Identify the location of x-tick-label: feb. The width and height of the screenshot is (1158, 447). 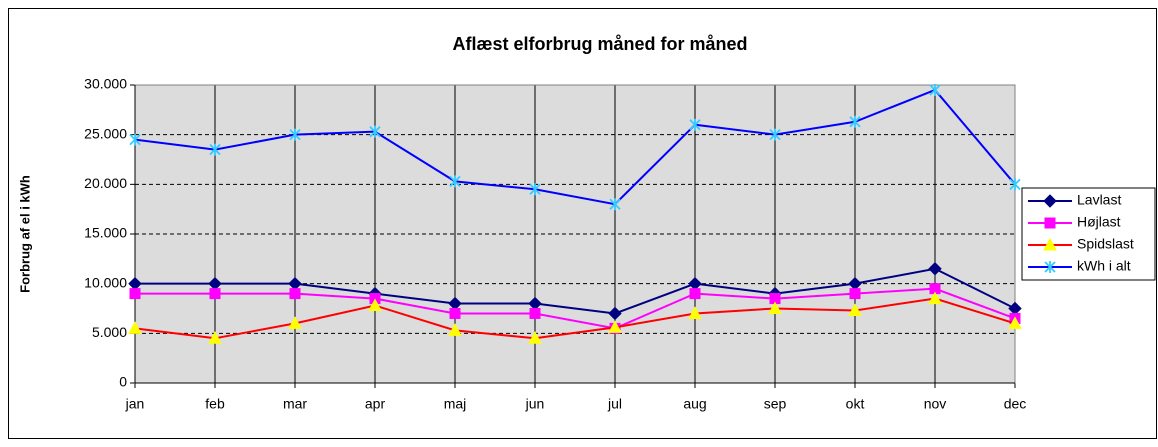
(215, 404).